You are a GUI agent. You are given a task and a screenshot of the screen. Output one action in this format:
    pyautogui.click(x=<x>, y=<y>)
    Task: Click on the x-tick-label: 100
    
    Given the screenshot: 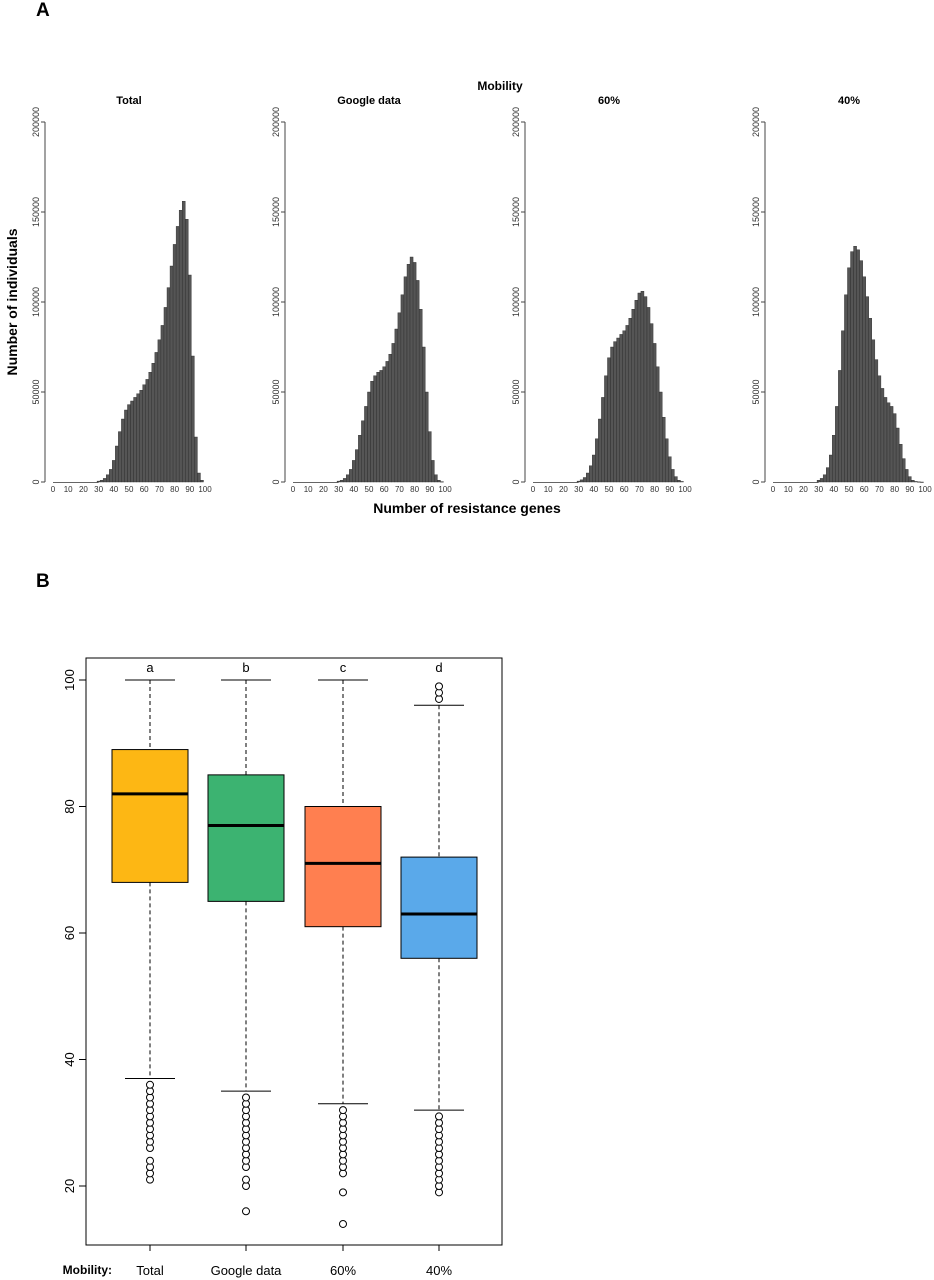 What is the action you would take?
    pyautogui.click(x=205, y=489)
    